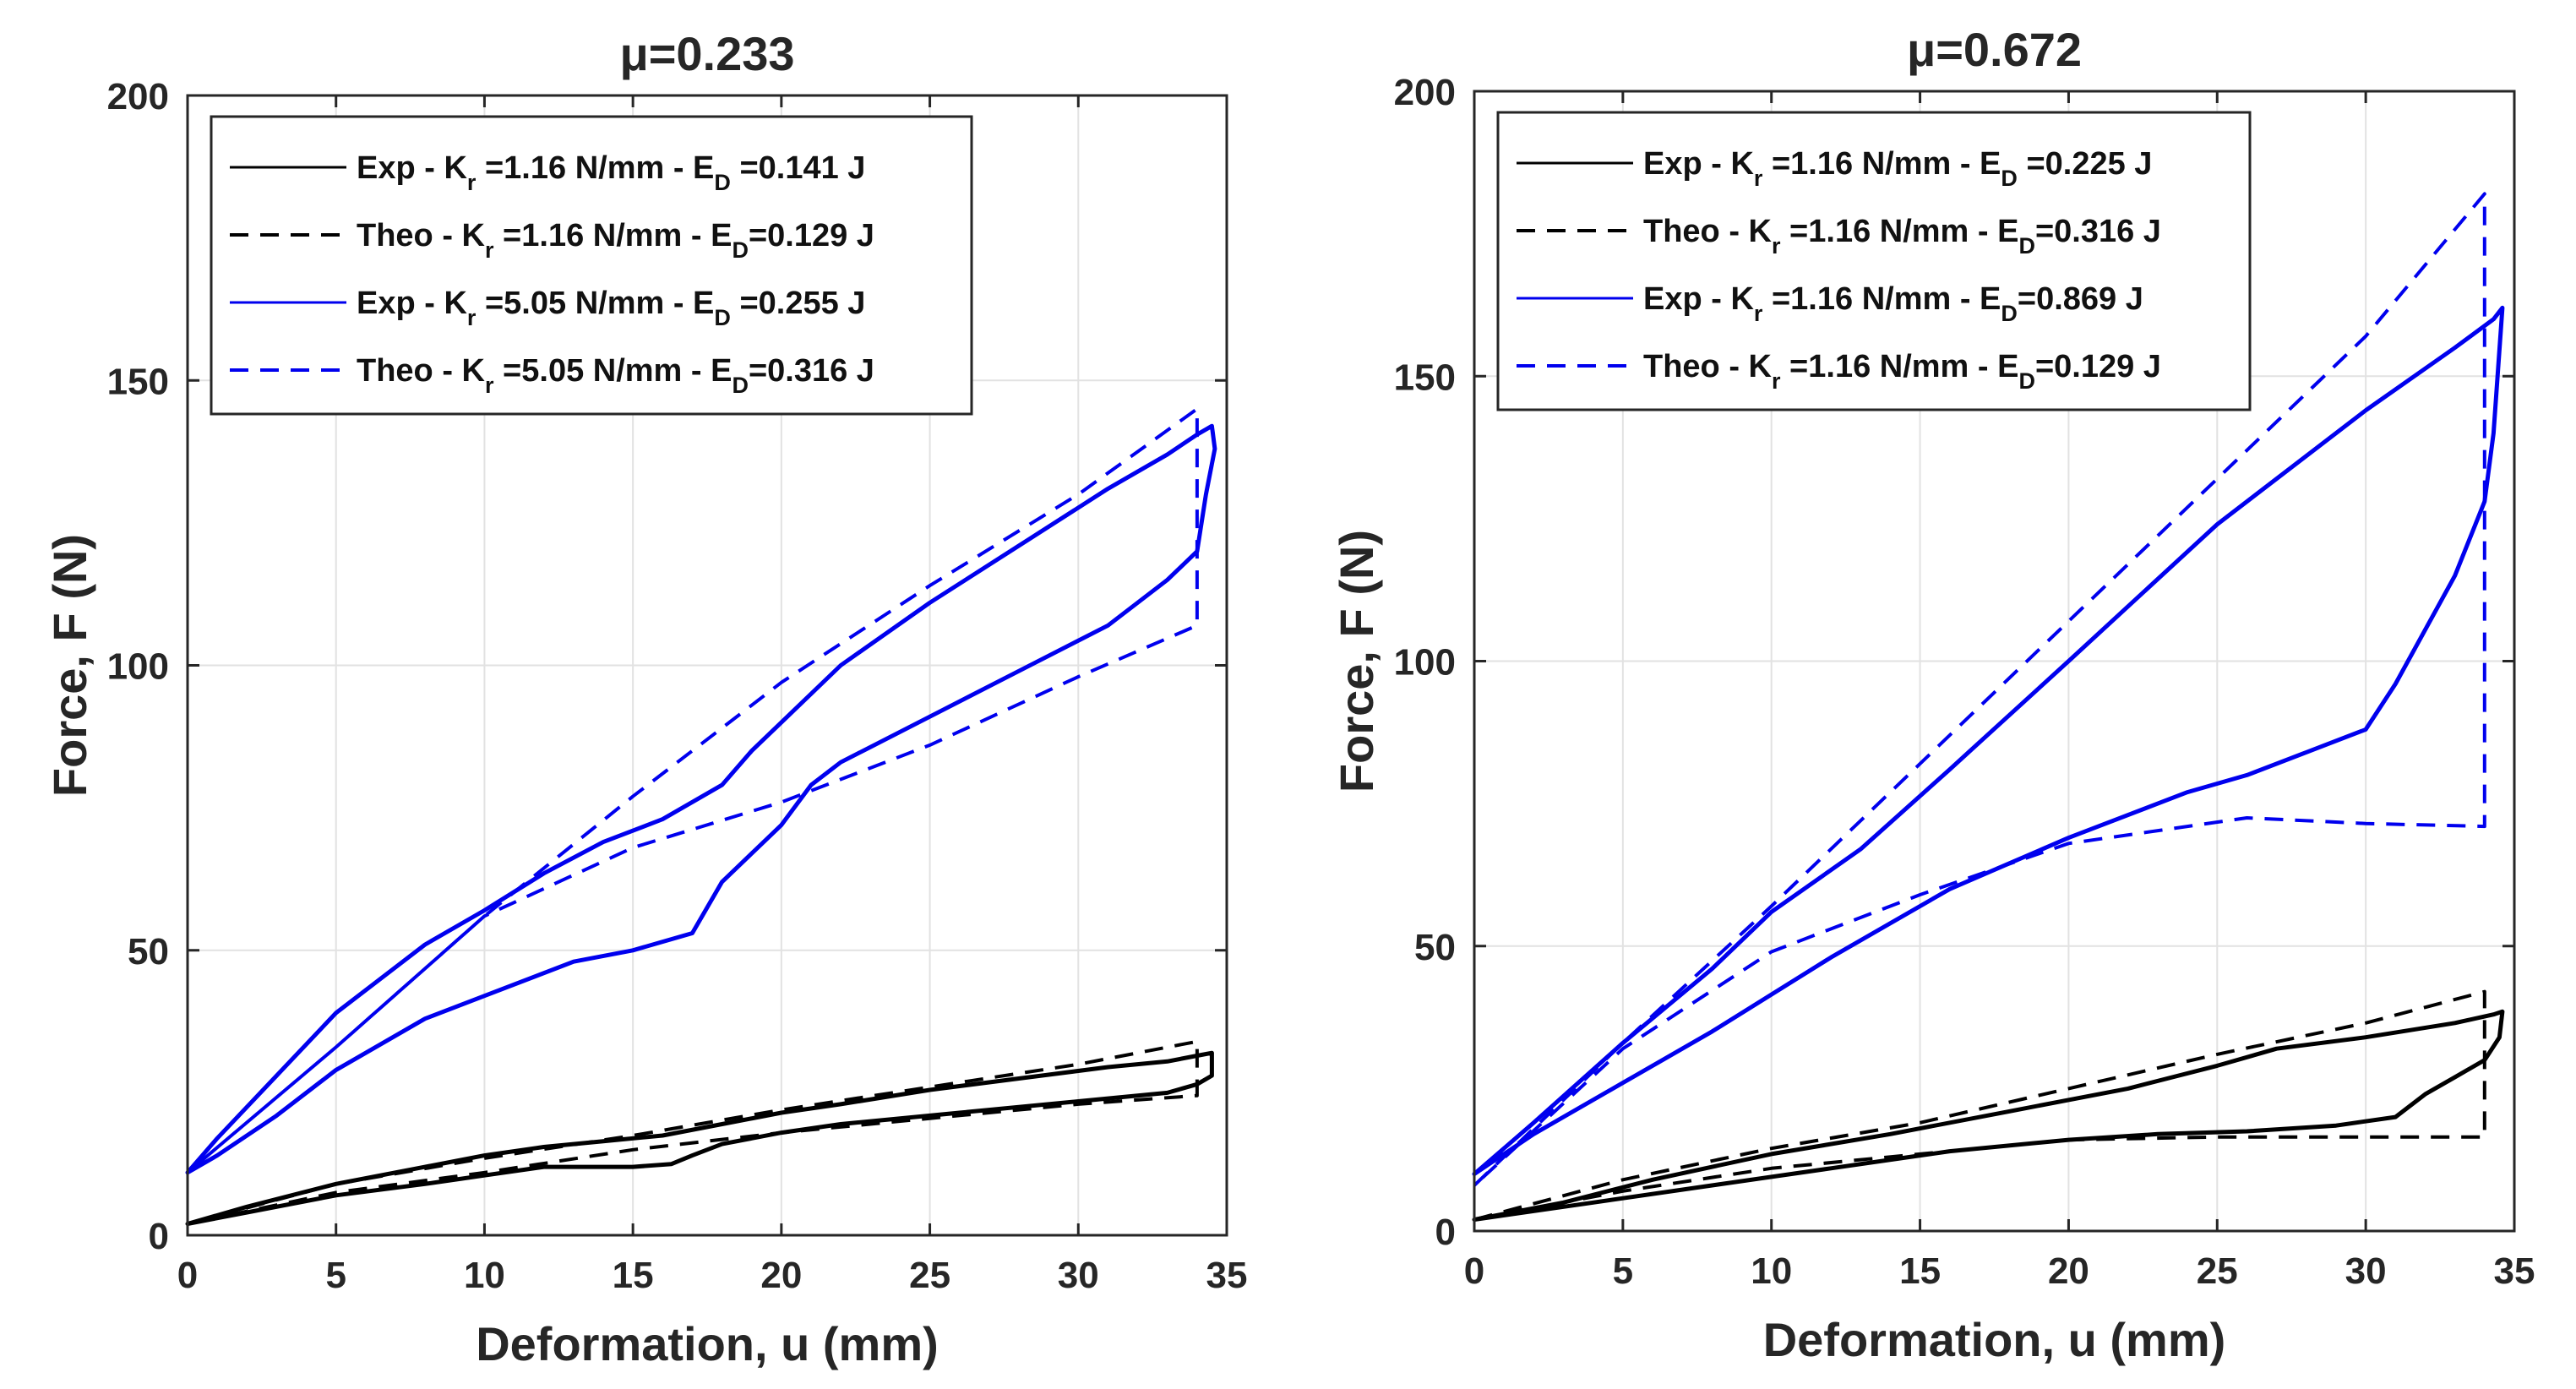  What do you see at coordinates (798, 168) in the screenshot?
I see `legend-text-part: =0.141 J` at bounding box center [798, 168].